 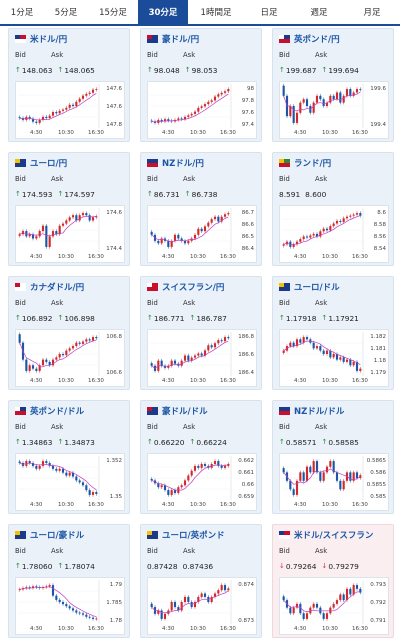 I want to click on candlestick-chart: 1.182 1.181 1.18 1.179 4:30 10:30 16:30, so click(x=334, y=358).